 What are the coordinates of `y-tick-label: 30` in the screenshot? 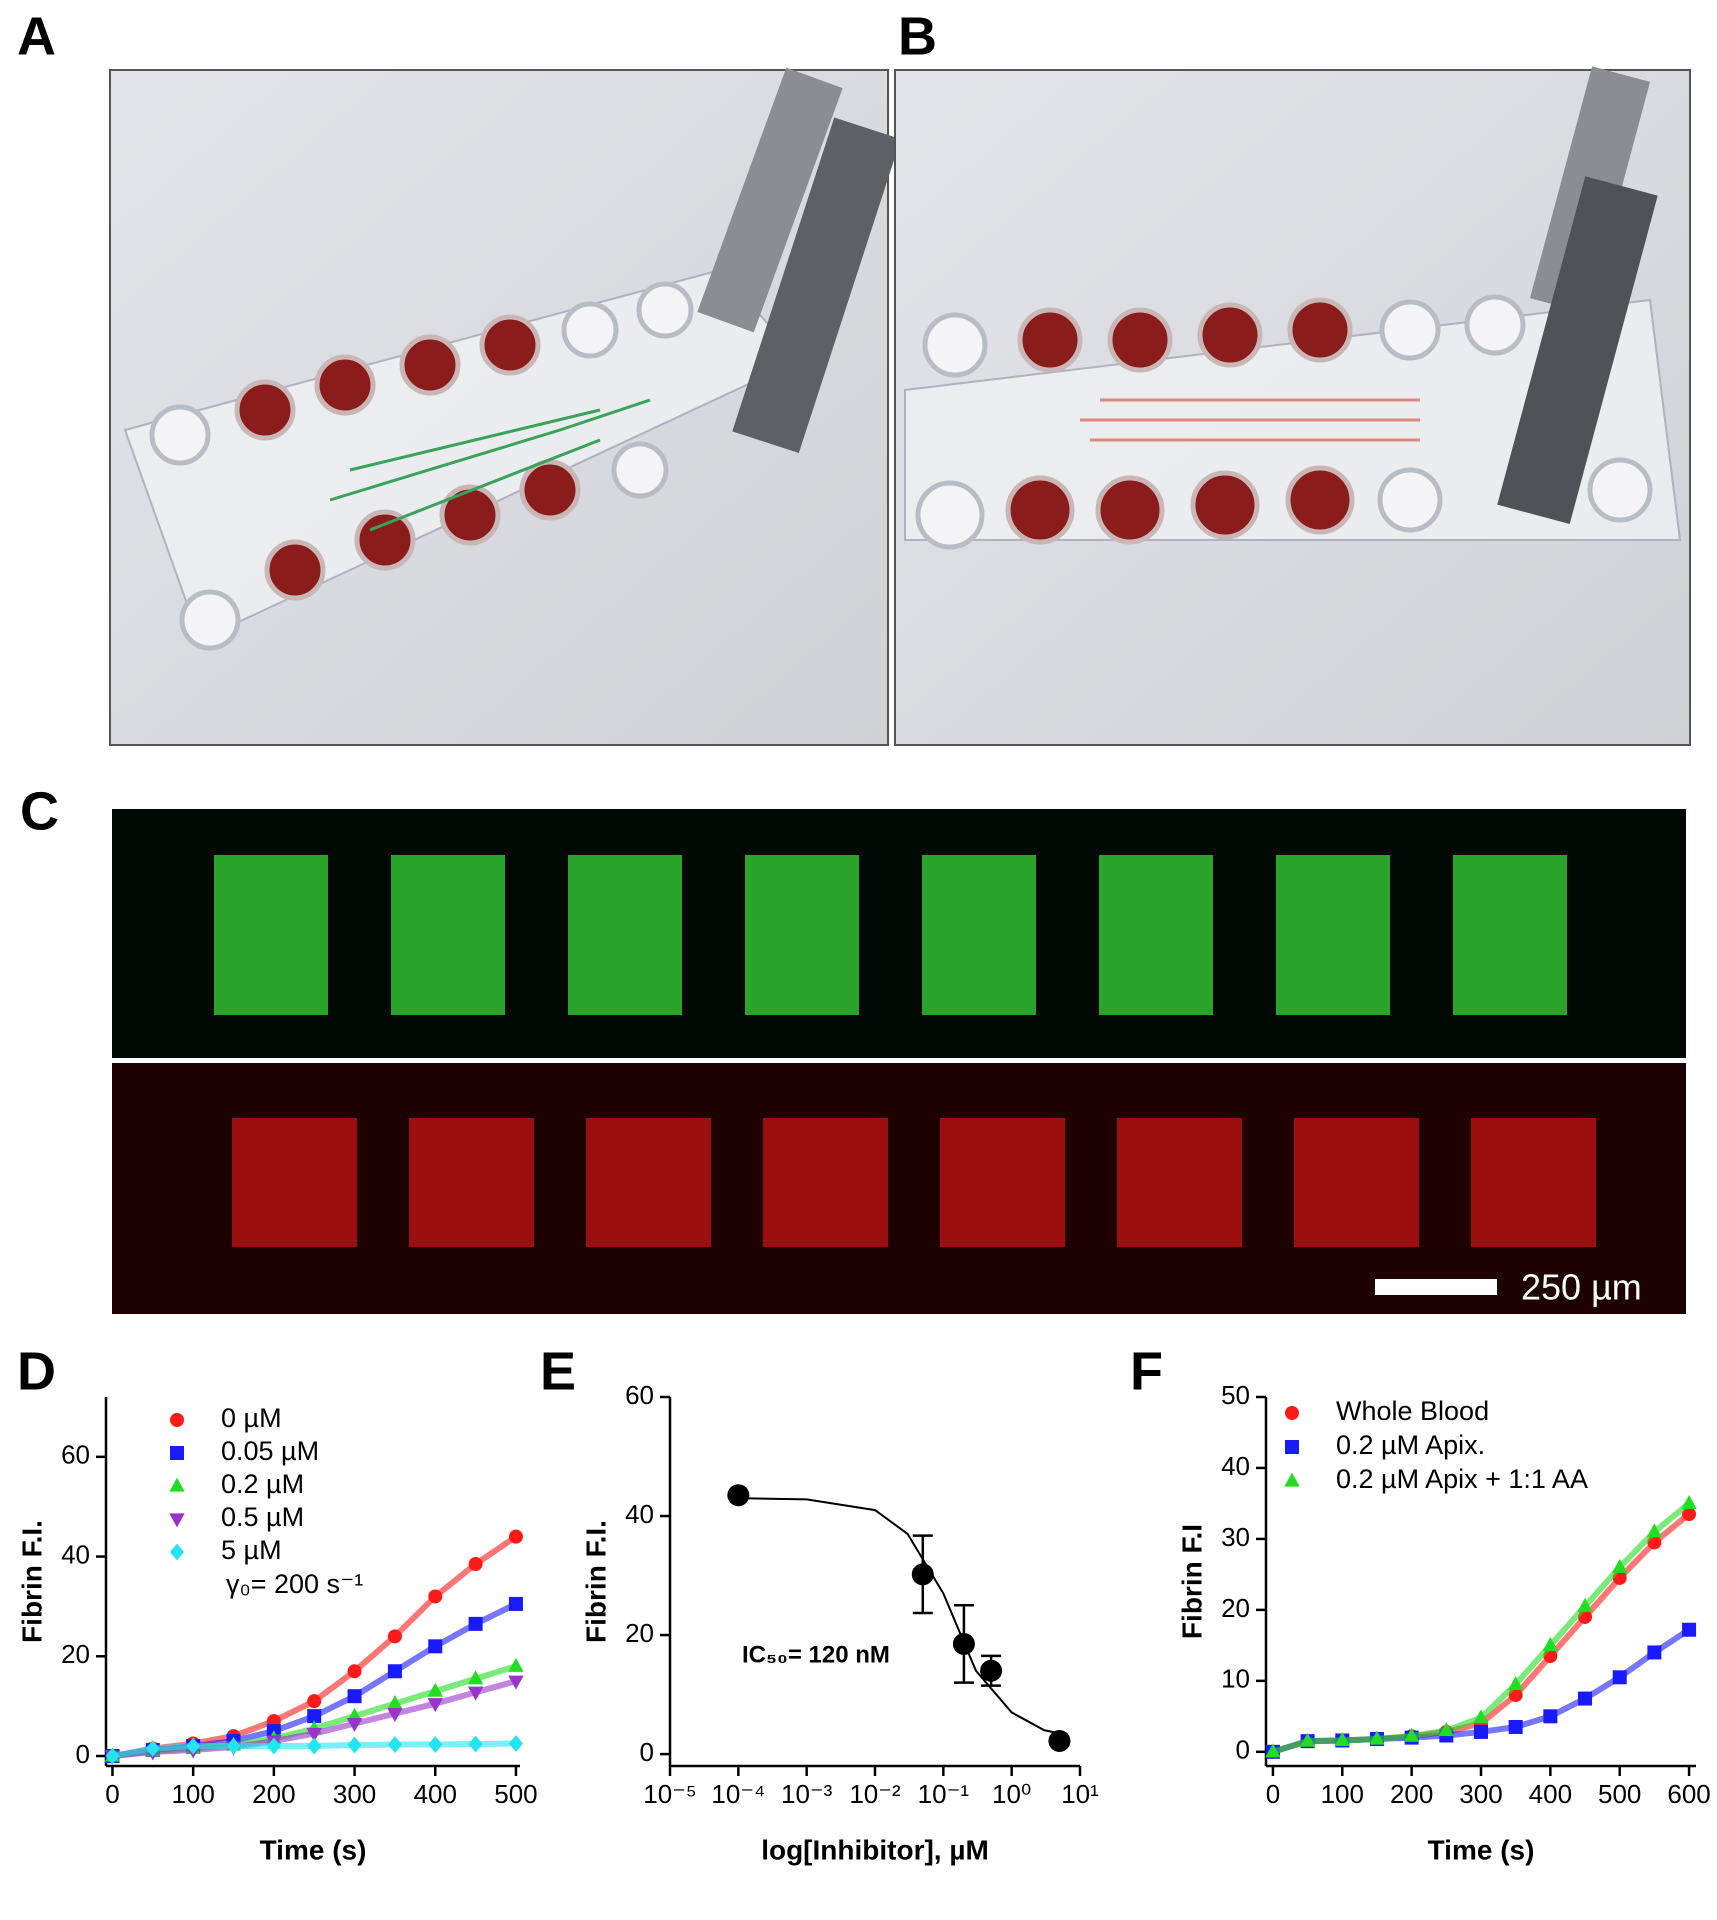 It's located at (1235, 1537).